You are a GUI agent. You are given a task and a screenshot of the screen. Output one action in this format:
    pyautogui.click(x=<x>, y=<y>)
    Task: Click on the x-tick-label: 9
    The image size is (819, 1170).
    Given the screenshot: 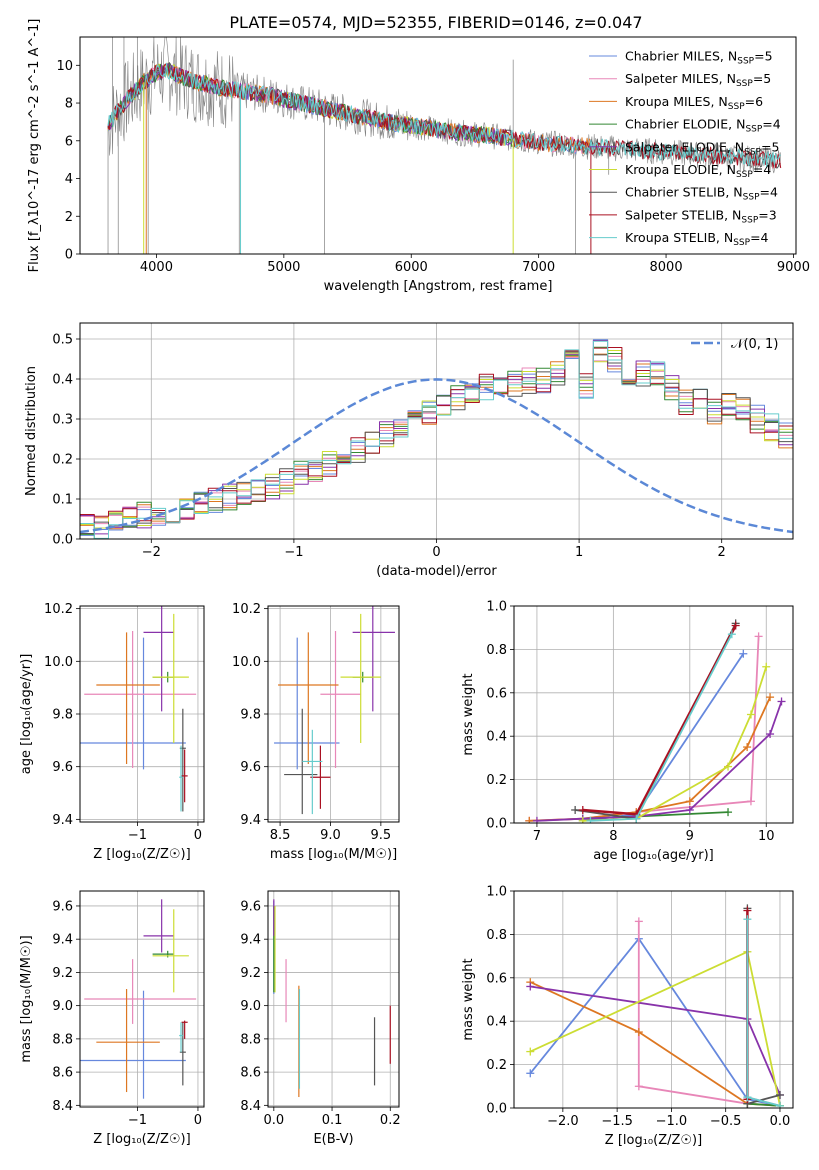 What is the action you would take?
    pyautogui.click(x=690, y=836)
    